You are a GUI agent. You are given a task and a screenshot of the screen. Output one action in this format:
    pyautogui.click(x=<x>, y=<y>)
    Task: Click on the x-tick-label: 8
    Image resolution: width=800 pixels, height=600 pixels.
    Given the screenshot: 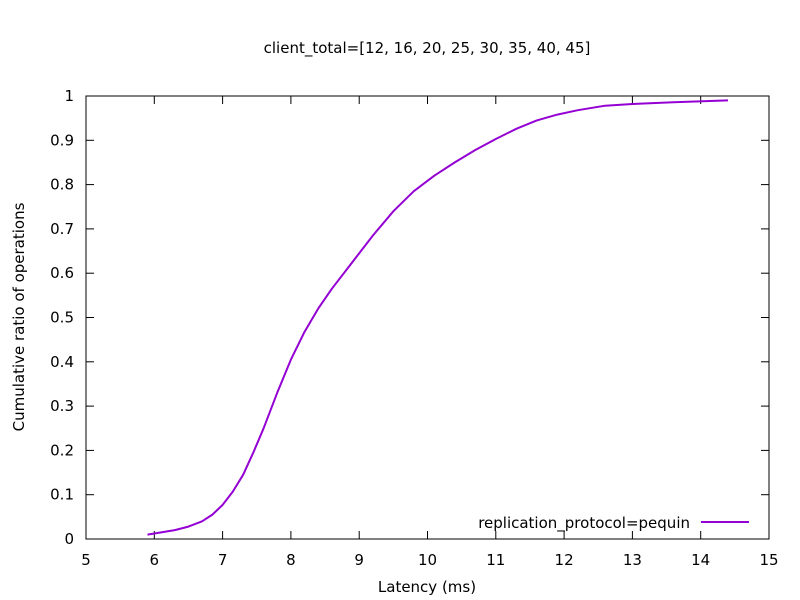 What is the action you would take?
    pyautogui.click(x=291, y=560)
    